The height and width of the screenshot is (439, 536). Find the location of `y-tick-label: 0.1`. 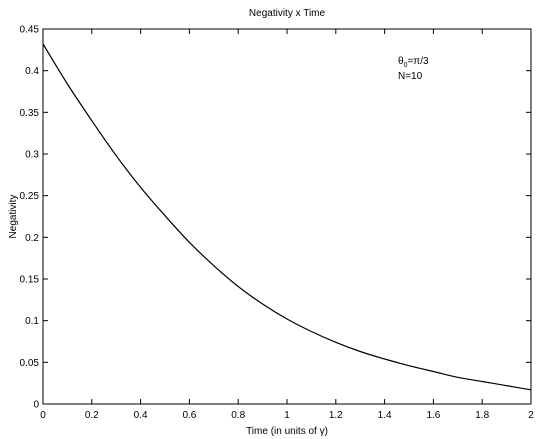

y-tick-label: 0.1 is located at coordinates (32, 321).